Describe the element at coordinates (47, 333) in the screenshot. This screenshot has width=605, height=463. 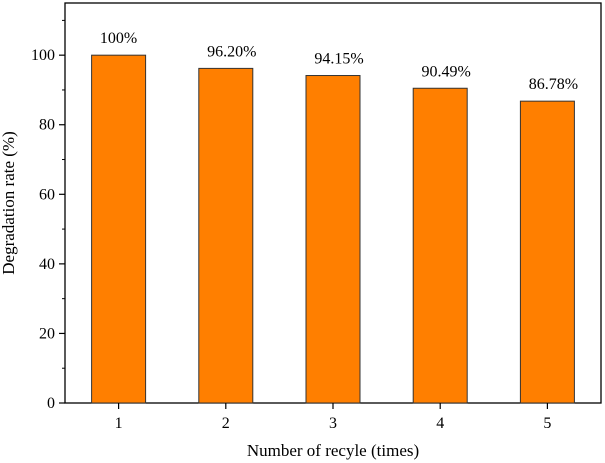
I see `y-tick-label-20: 20` at that location.